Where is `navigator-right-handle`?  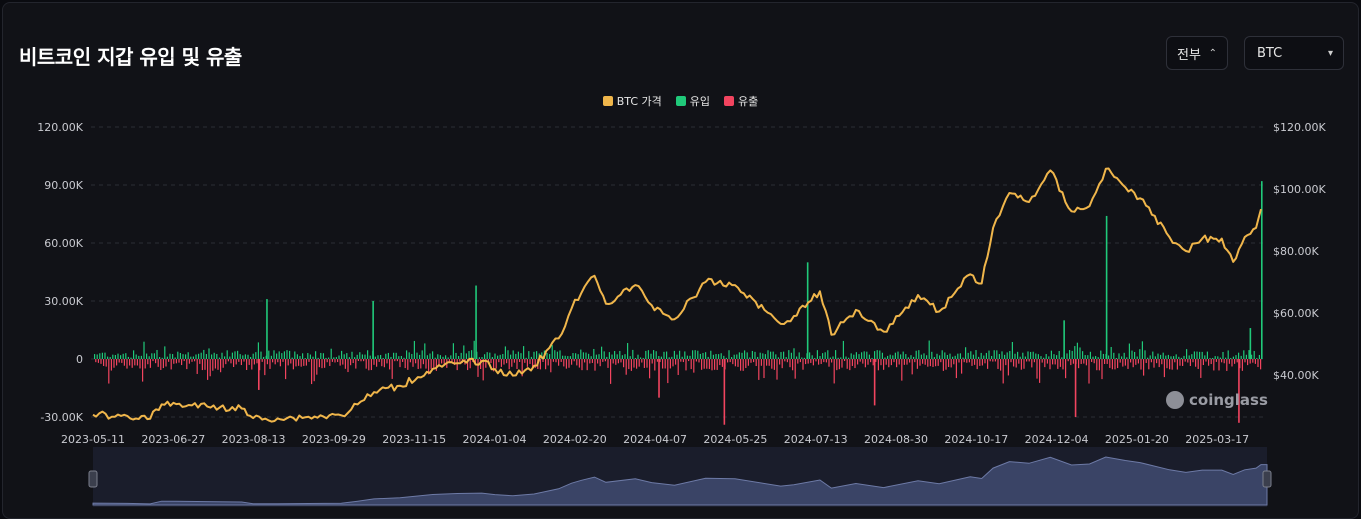
navigator-right-handle is located at coordinates (1267, 479).